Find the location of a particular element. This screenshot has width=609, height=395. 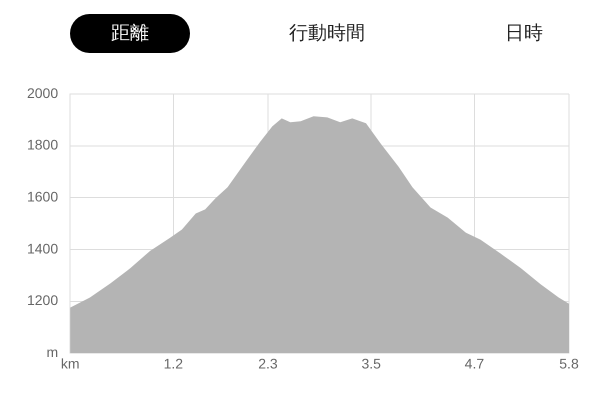

x-tick-label: 4.7 is located at coordinates (474, 363).